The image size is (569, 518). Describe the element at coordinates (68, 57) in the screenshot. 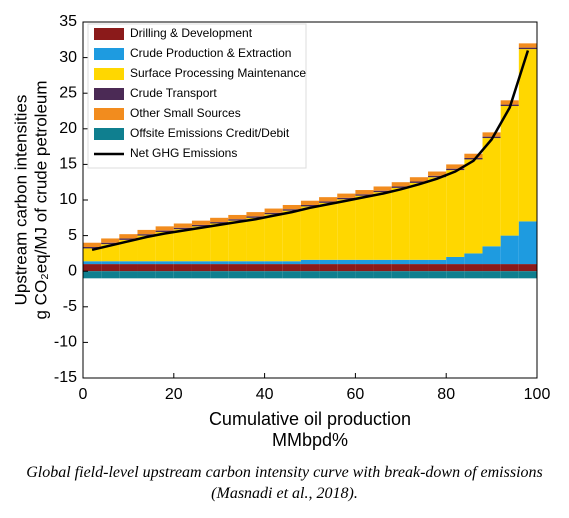

I see `y-tick-label: 30` at that location.